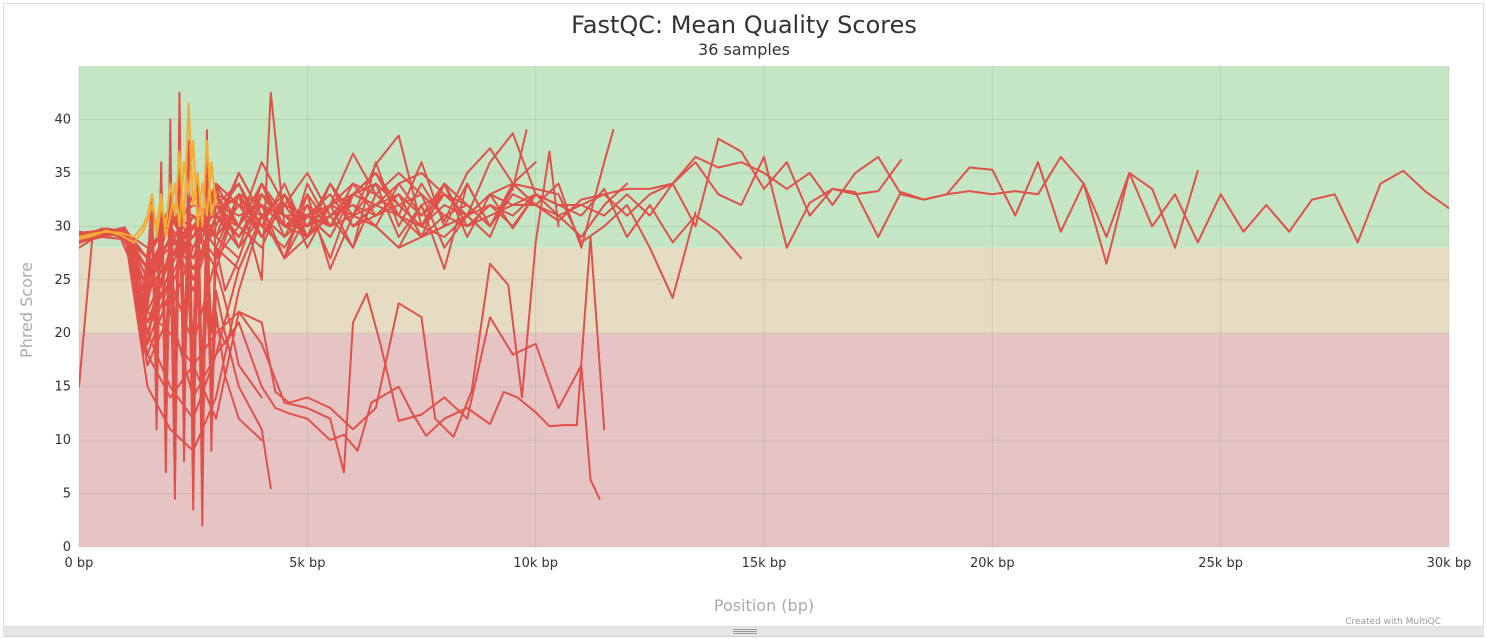  Describe the element at coordinates (62, 440) in the screenshot. I see `y-tick-label: 10` at that location.